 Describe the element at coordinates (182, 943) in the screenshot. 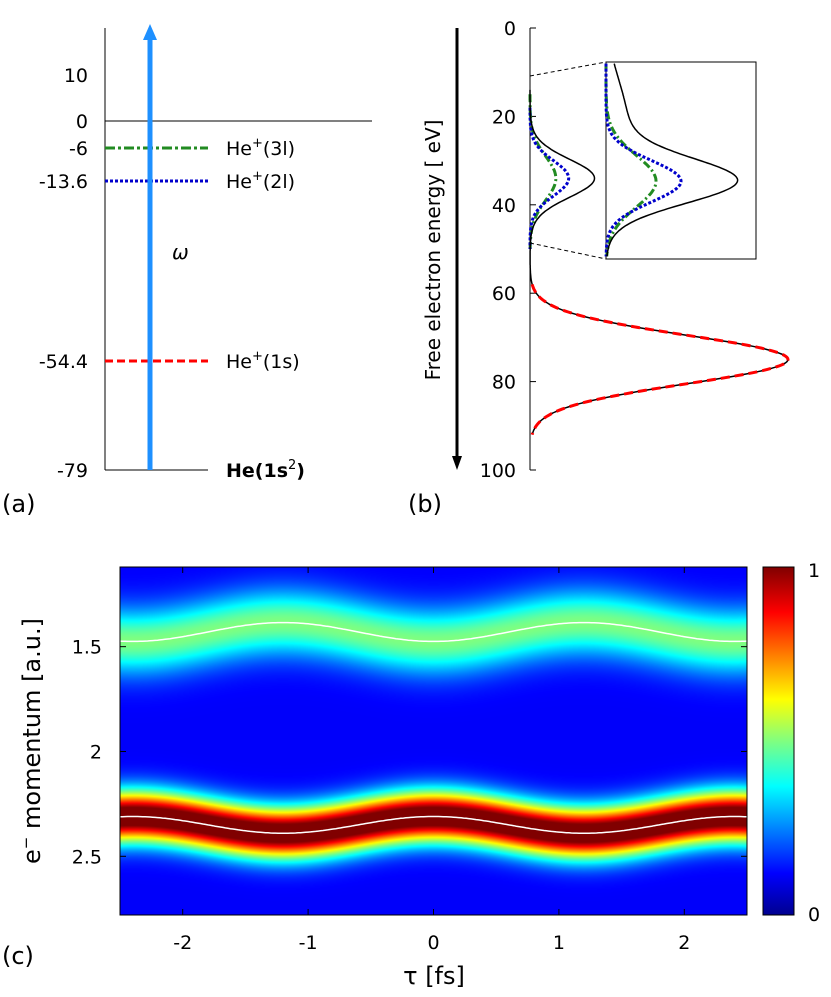

I see `panel-c-xtick-label: -2` at that location.